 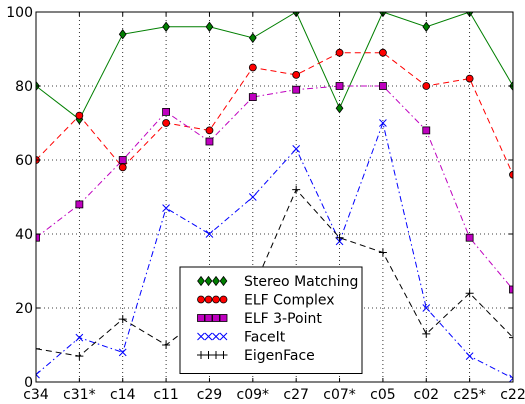 What do you see at coordinates (24, 235) in the screenshot?
I see `y-tick-label: 40` at bounding box center [24, 235].